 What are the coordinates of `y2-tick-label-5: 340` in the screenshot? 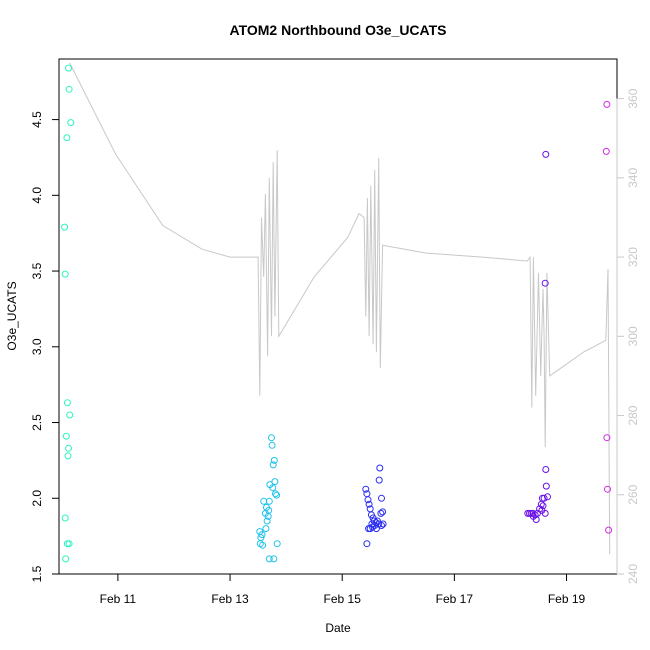 It's located at (633, 178).